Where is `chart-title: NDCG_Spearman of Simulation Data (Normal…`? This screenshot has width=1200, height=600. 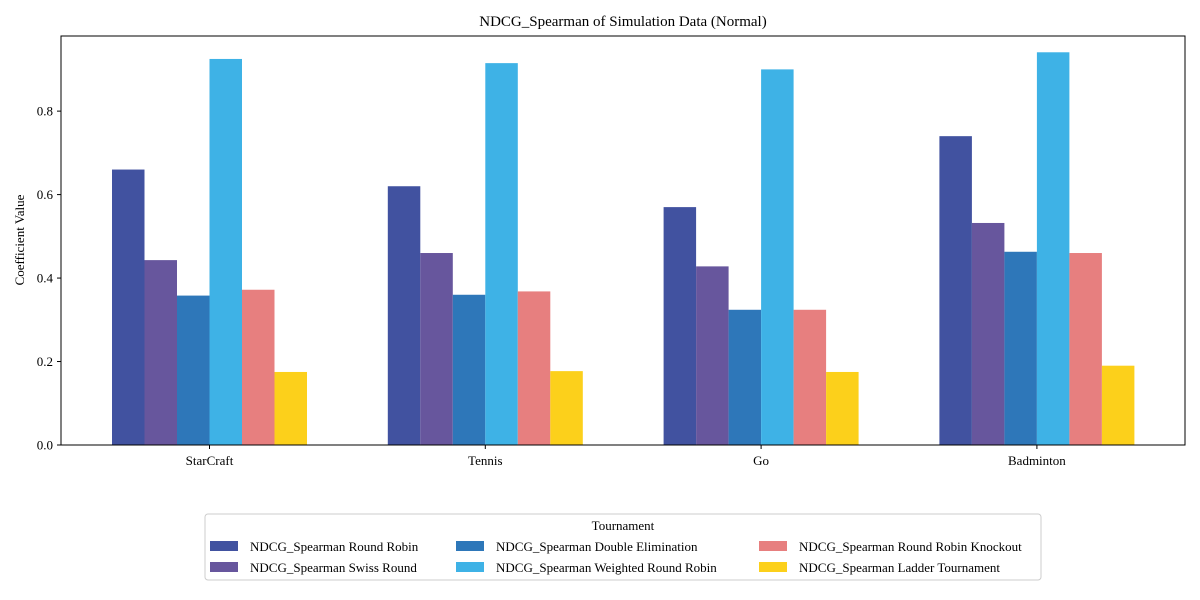 chart-title: NDCG_Spearman of Simulation Data (Normal… is located at coordinates (622, 22).